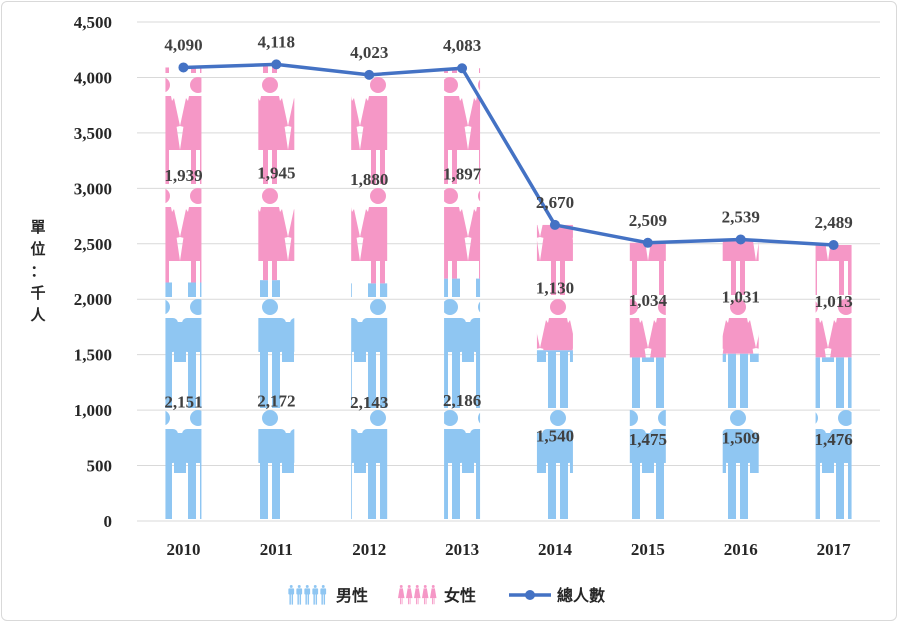  What do you see at coordinates (508, 549) in the screenshot?
I see `x-axis-ticks: 2010 2011 2012 2013 2014 2015 2016 2017` at bounding box center [508, 549].